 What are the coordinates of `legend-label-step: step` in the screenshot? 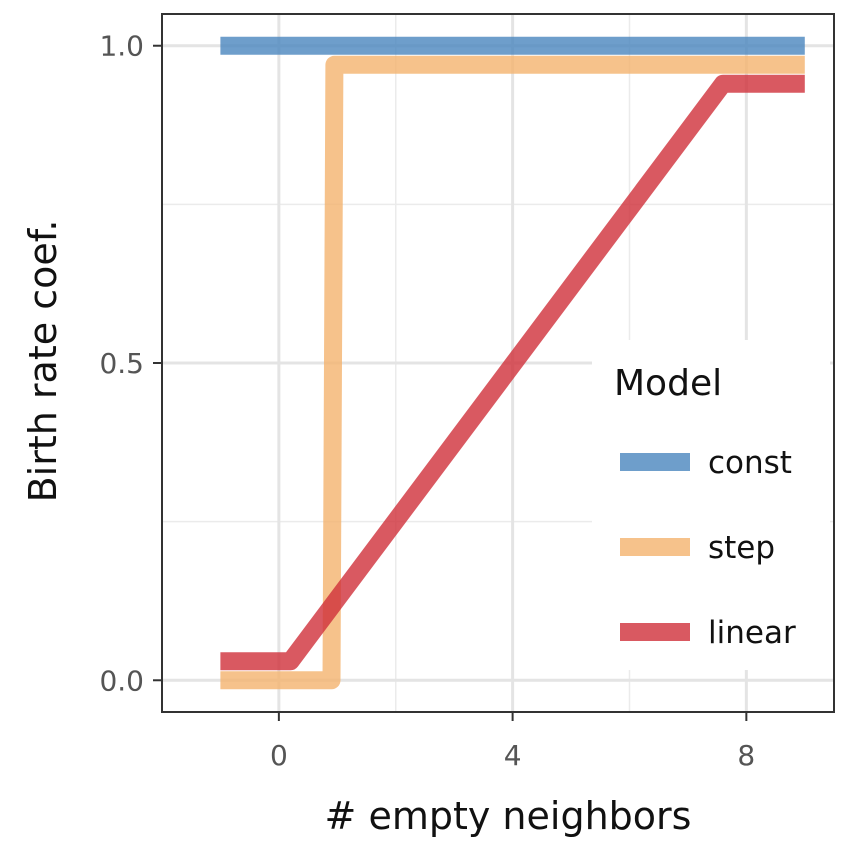 It's located at (741, 548).